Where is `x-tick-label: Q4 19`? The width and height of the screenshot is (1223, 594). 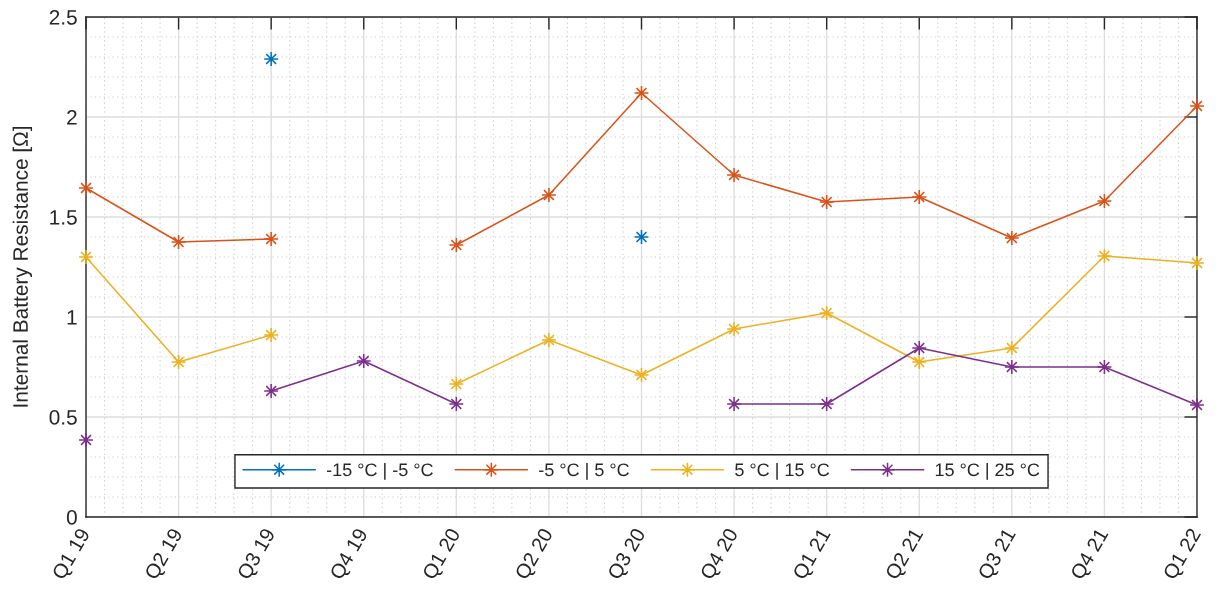 x-tick-label: Q4 19 is located at coordinates (350, 555).